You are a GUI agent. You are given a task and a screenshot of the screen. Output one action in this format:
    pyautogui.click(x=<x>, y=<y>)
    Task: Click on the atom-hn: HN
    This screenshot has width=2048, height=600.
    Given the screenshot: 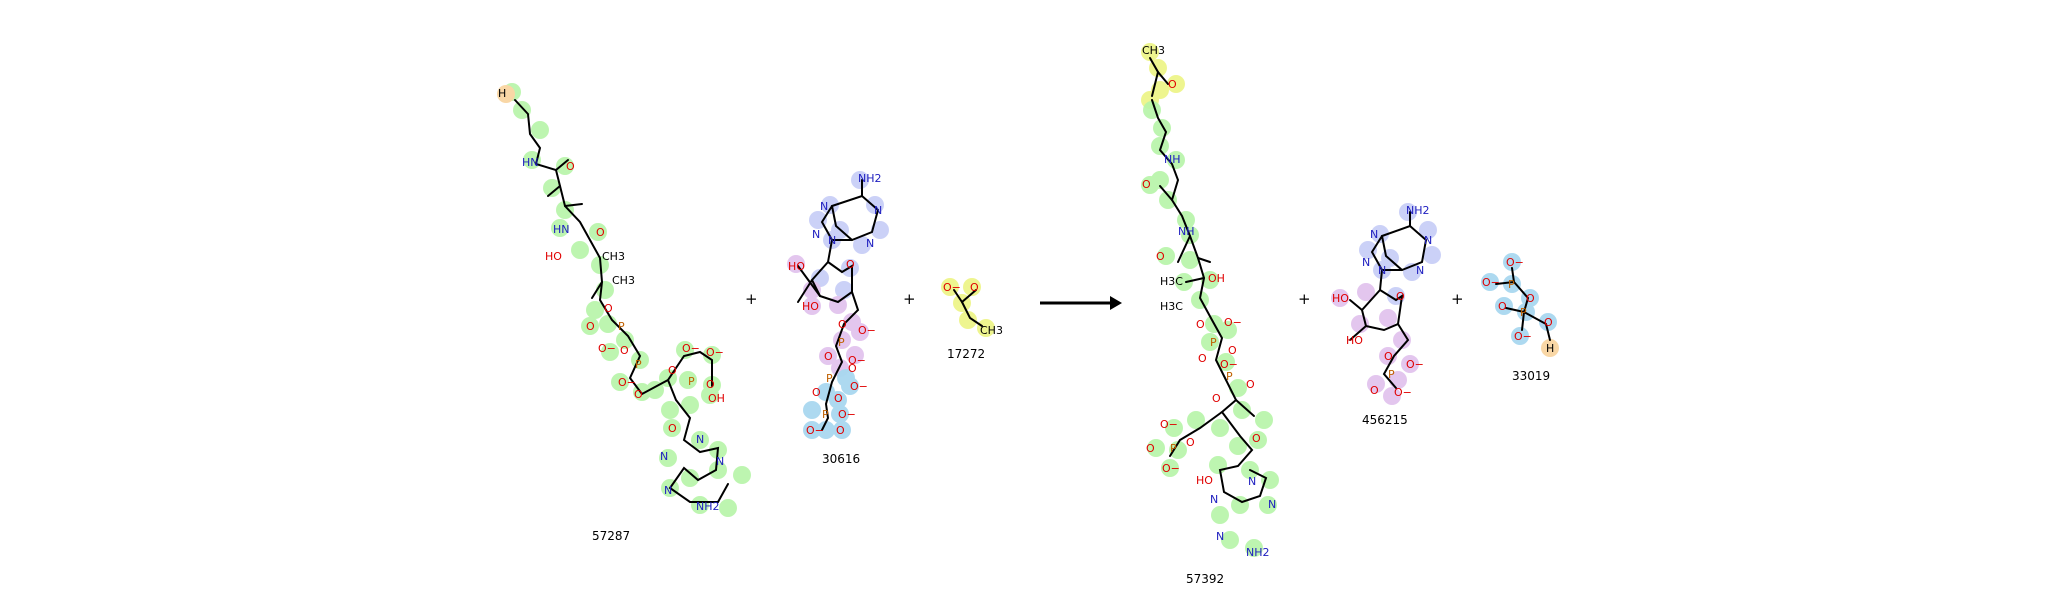 What is the action you would take?
    pyautogui.click(x=530, y=162)
    